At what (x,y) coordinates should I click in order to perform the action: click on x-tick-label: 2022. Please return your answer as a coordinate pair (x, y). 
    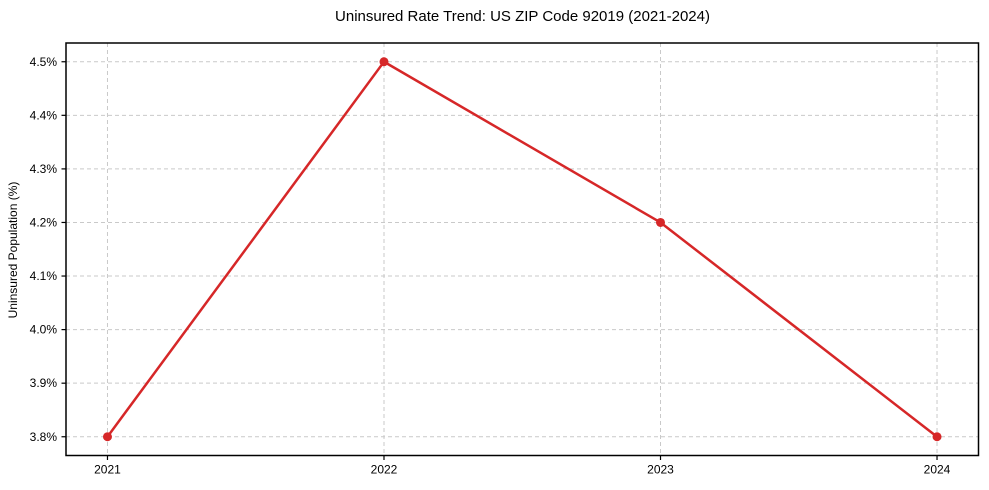
    Looking at the image, I should click on (384, 470).